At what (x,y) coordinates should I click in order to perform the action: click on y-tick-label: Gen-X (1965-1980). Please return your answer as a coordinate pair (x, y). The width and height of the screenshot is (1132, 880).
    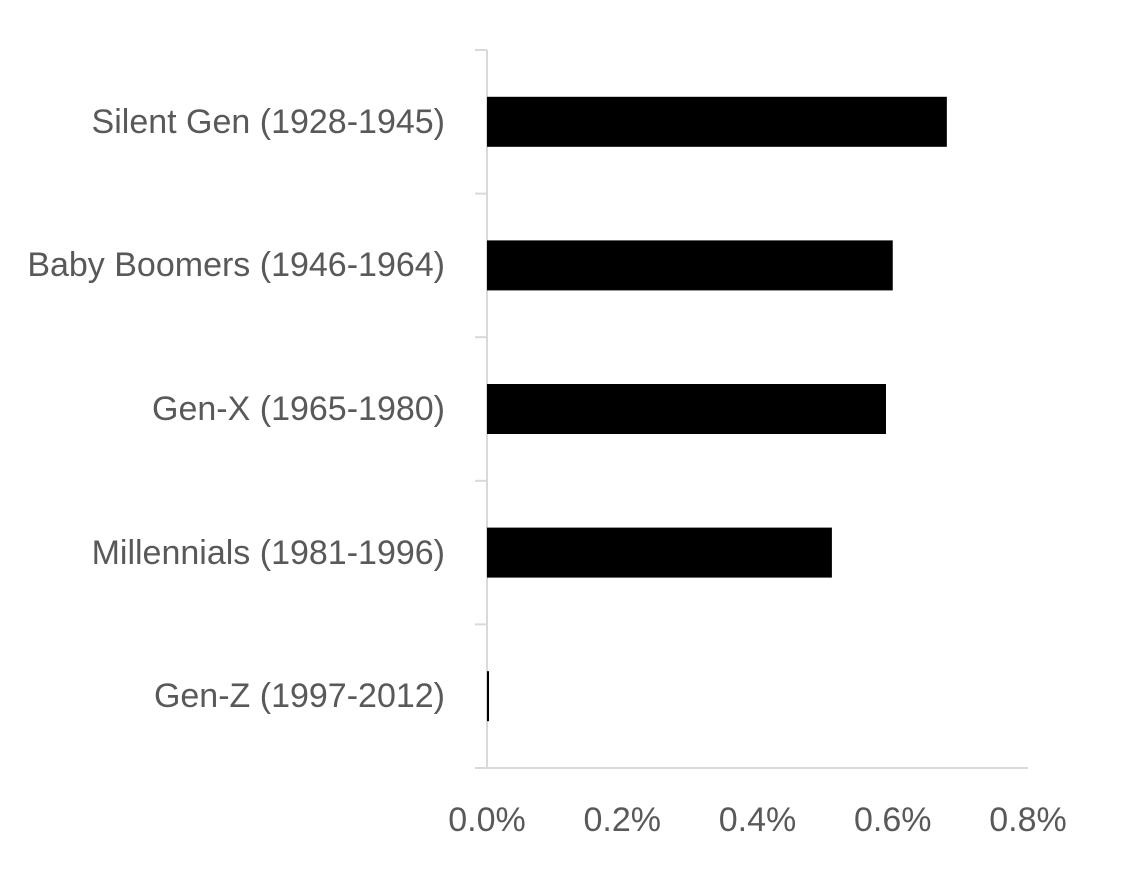
    Looking at the image, I should click on (298, 409).